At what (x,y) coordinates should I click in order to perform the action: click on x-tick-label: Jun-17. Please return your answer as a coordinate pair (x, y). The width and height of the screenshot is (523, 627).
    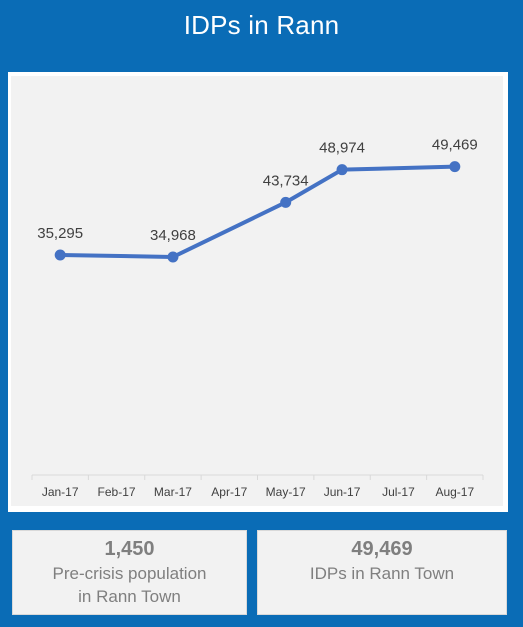
    Looking at the image, I should click on (342, 492).